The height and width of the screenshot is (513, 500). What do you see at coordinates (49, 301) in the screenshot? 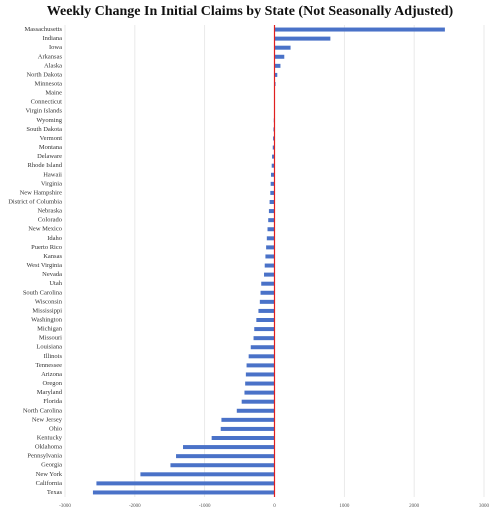
I see `y-tick-label: Wisconsin` at bounding box center [49, 301].